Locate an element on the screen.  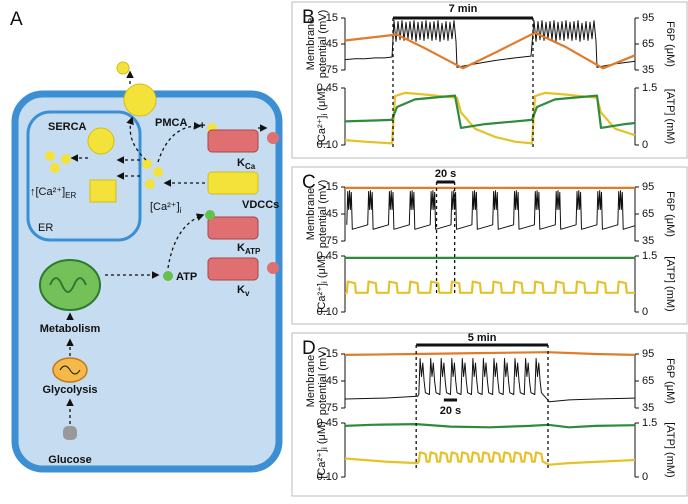
panel-label: B is located at coordinates (308, 17).